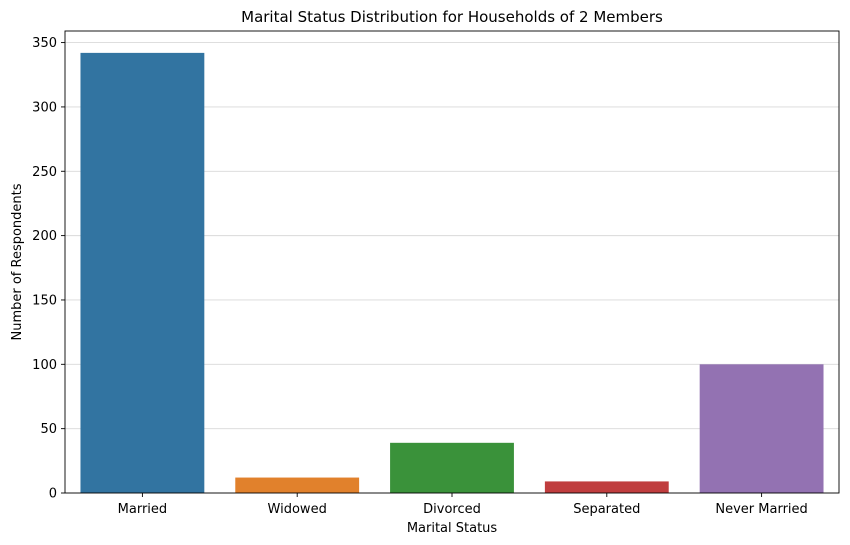 The image size is (850, 545). Describe the element at coordinates (761, 428) in the screenshot. I see `bar-never-married` at that location.